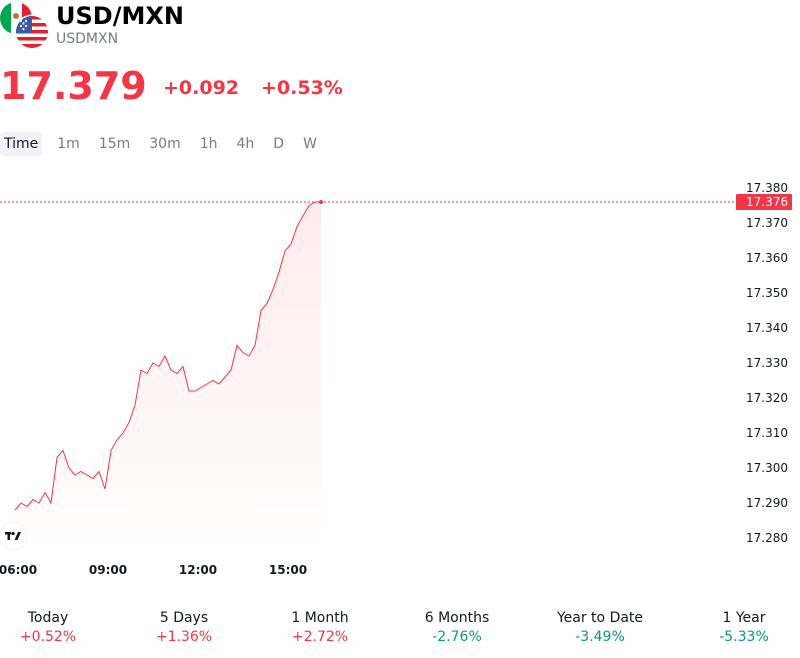 The height and width of the screenshot is (658, 800). Describe the element at coordinates (87, 39) in the screenshot. I see `symbol-ticker: USDMXN` at that location.